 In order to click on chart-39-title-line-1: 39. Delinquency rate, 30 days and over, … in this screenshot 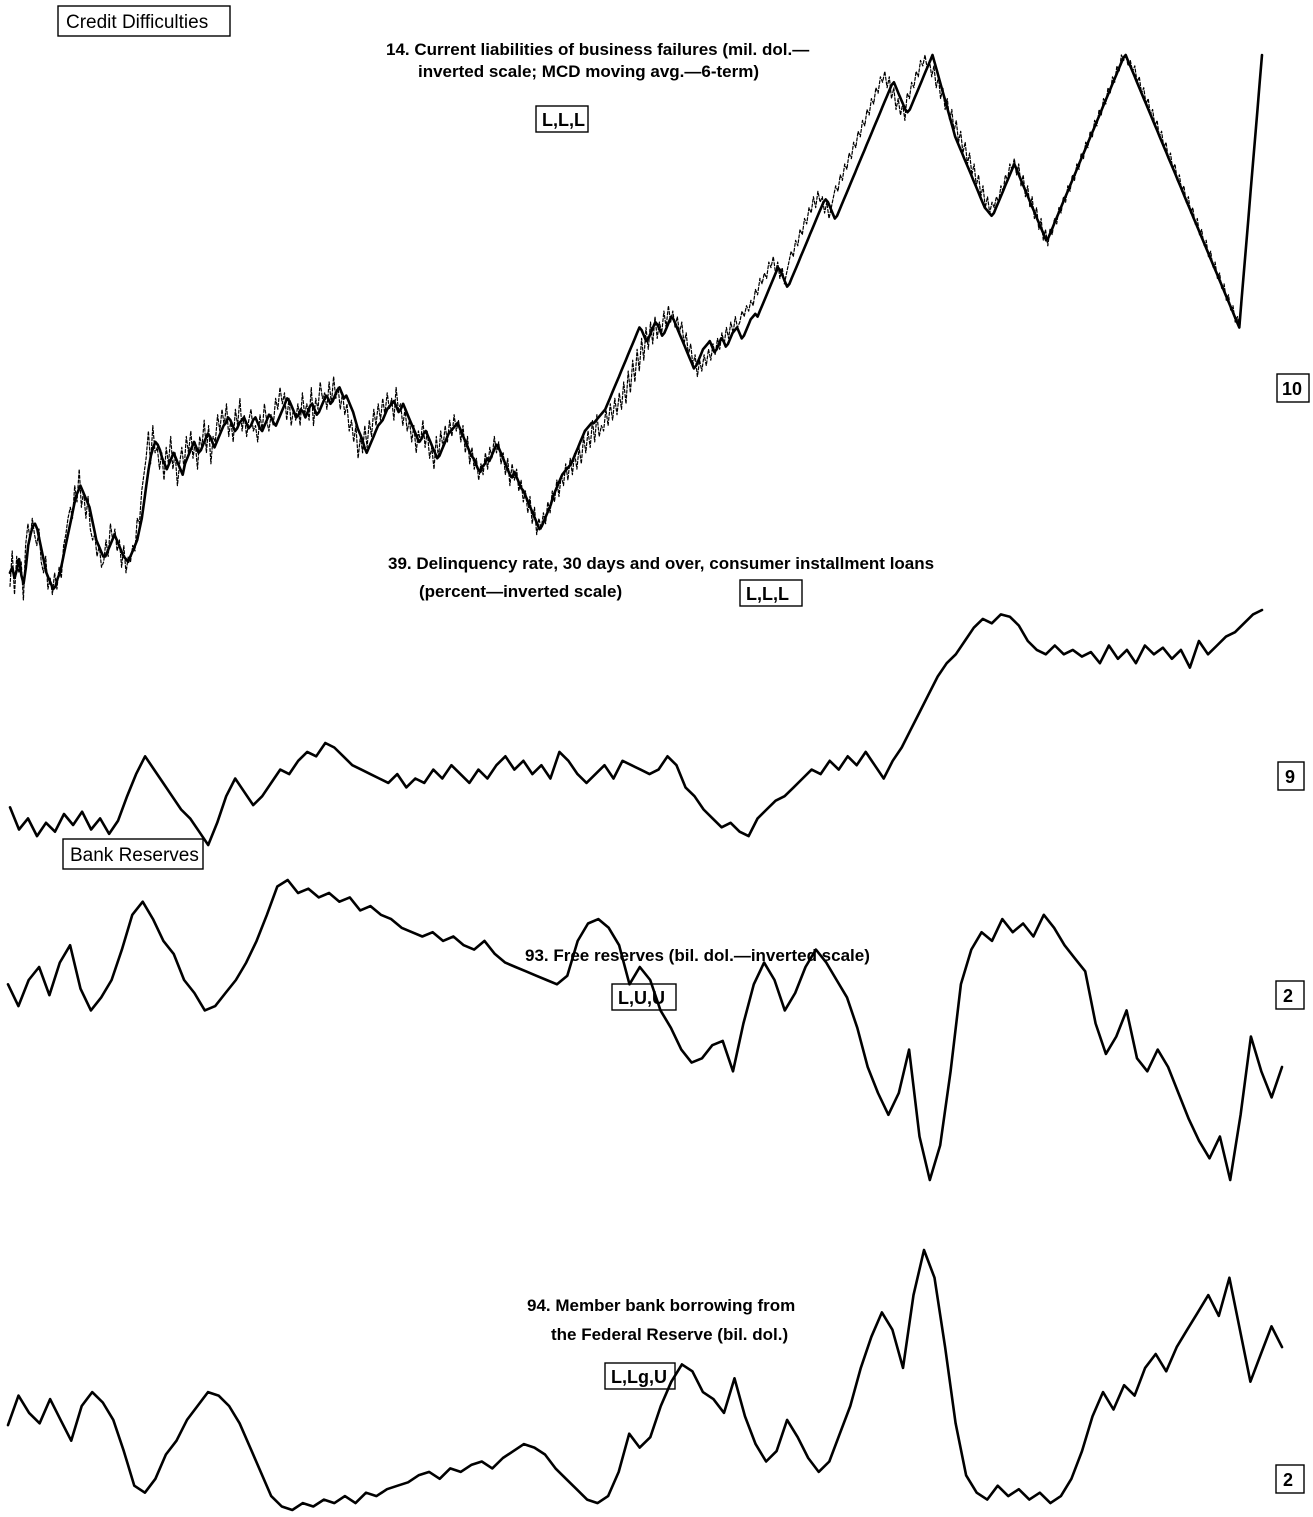, I will do `click(661, 563)`.